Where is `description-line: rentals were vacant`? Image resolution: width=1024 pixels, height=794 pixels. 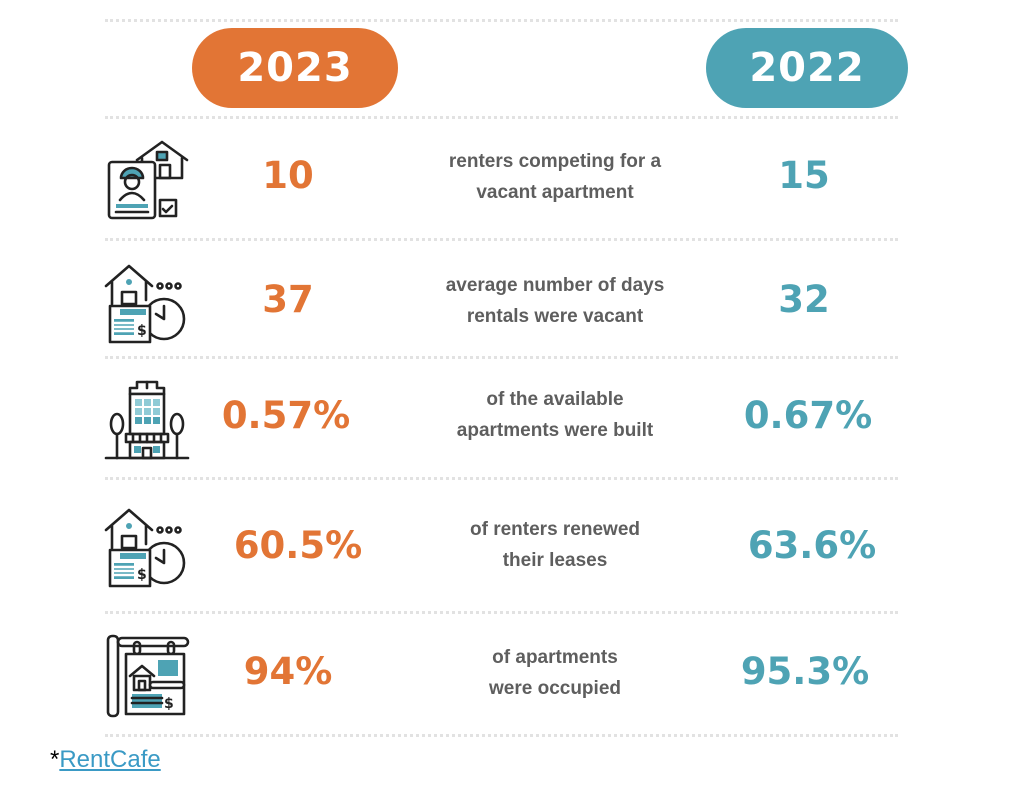
description-line: rentals were vacant is located at coordinates (555, 316).